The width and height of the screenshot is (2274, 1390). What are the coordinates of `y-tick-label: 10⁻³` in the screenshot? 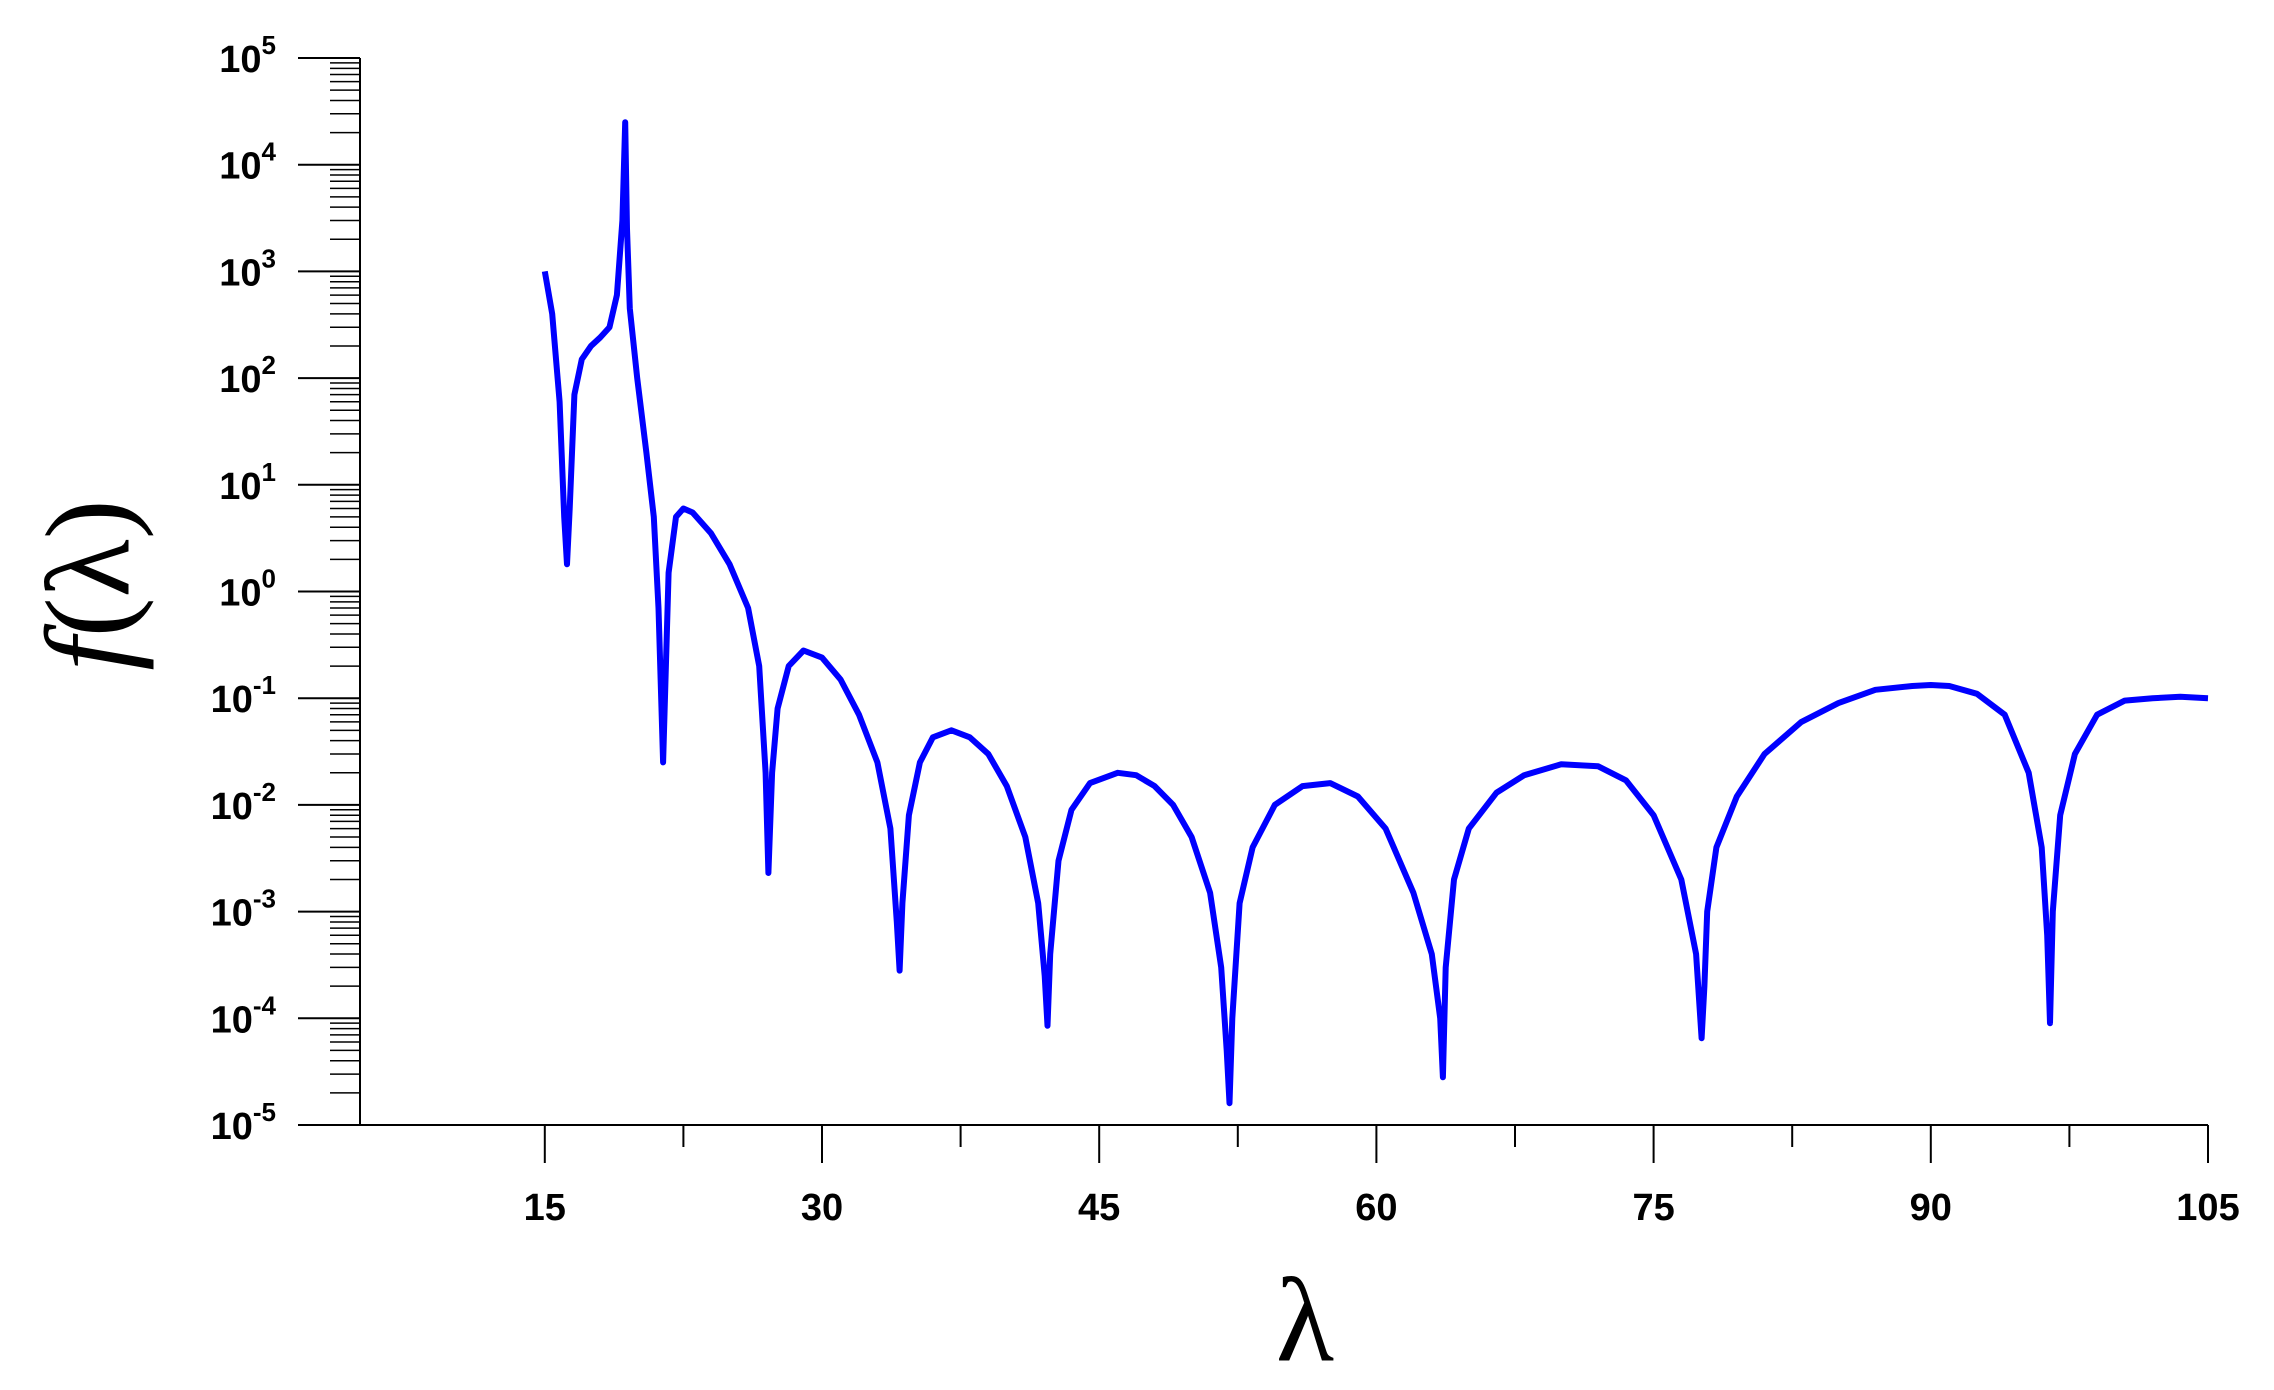 It's located at (243, 909).